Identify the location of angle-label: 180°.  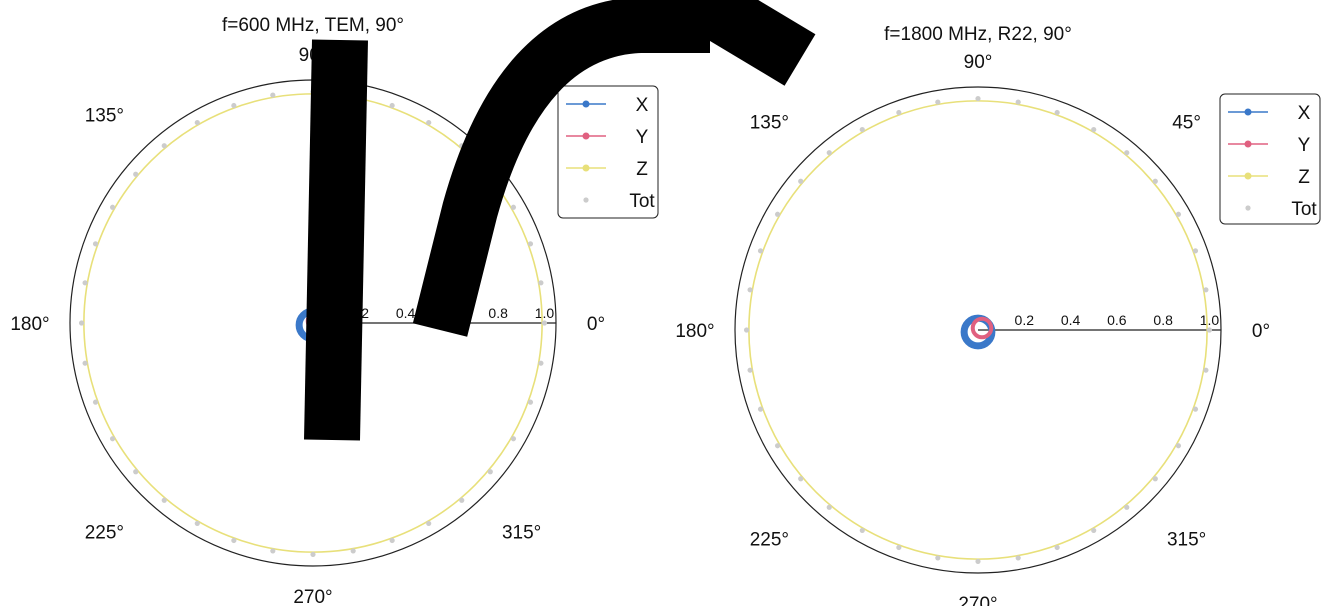
(29, 324).